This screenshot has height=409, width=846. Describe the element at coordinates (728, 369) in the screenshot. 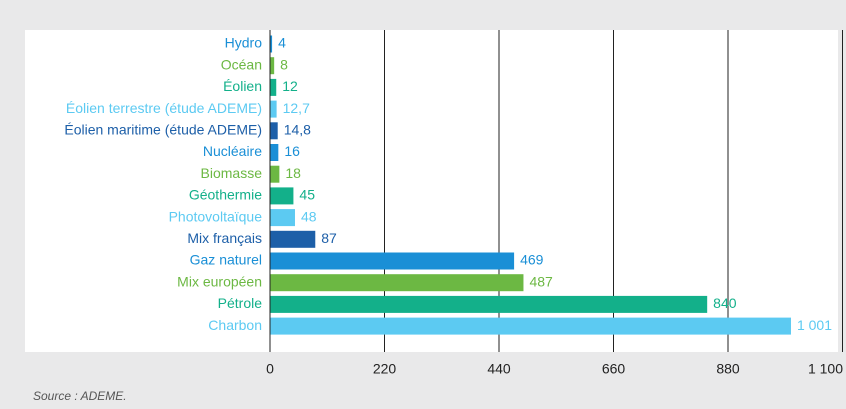

I see `x-tick-label: 880` at that location.